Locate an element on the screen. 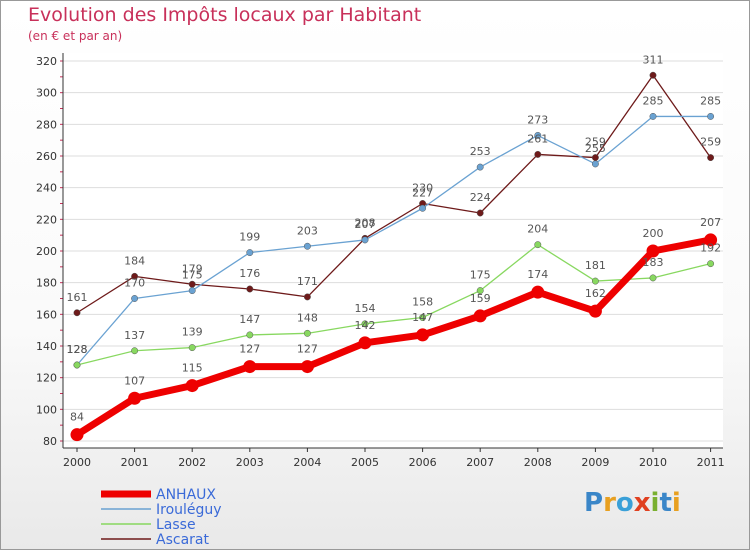 This screenshot has height=550, width=750. x-tick-label: 2010 is located at coordinates (653, 462).